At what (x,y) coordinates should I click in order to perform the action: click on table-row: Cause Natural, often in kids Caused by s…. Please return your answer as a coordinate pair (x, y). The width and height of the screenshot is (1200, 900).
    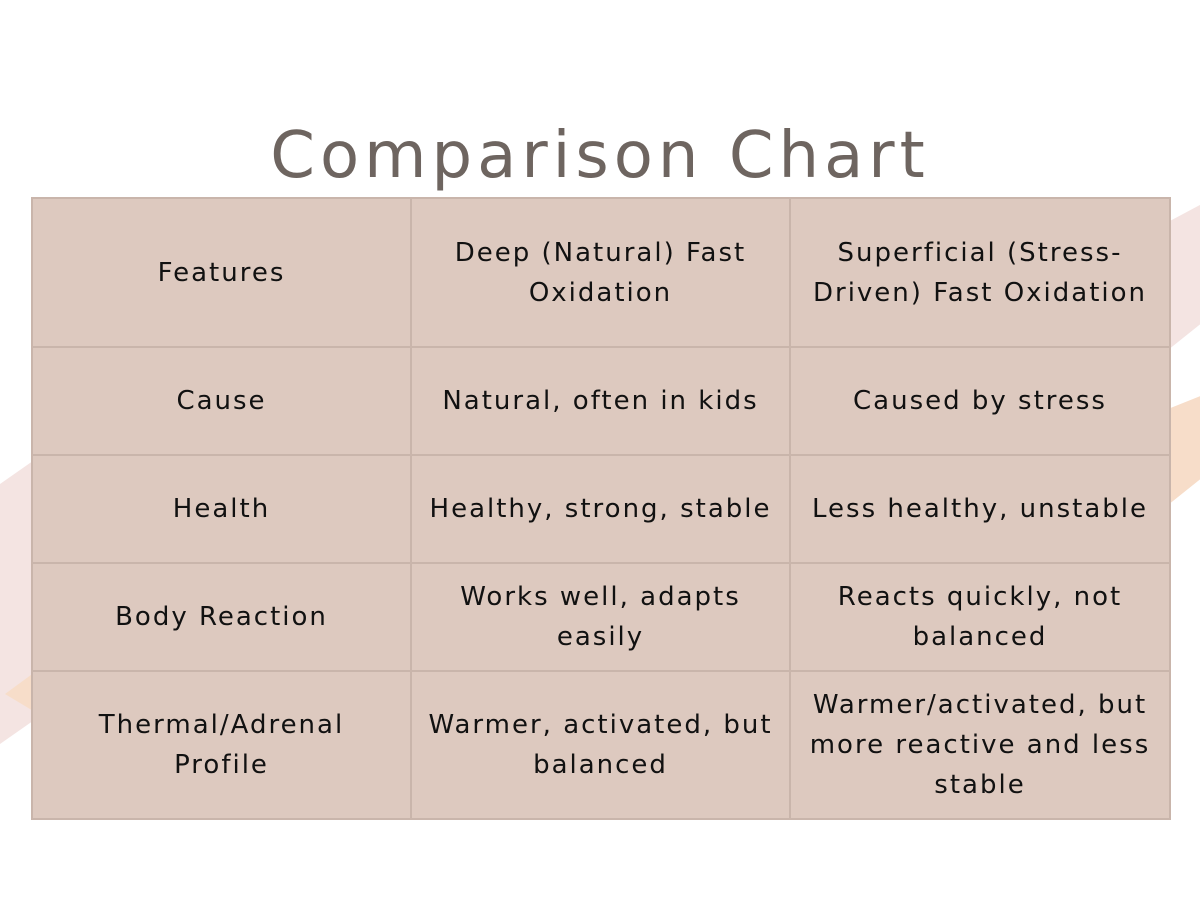
    Looking at the image, I should click on (601, 401).